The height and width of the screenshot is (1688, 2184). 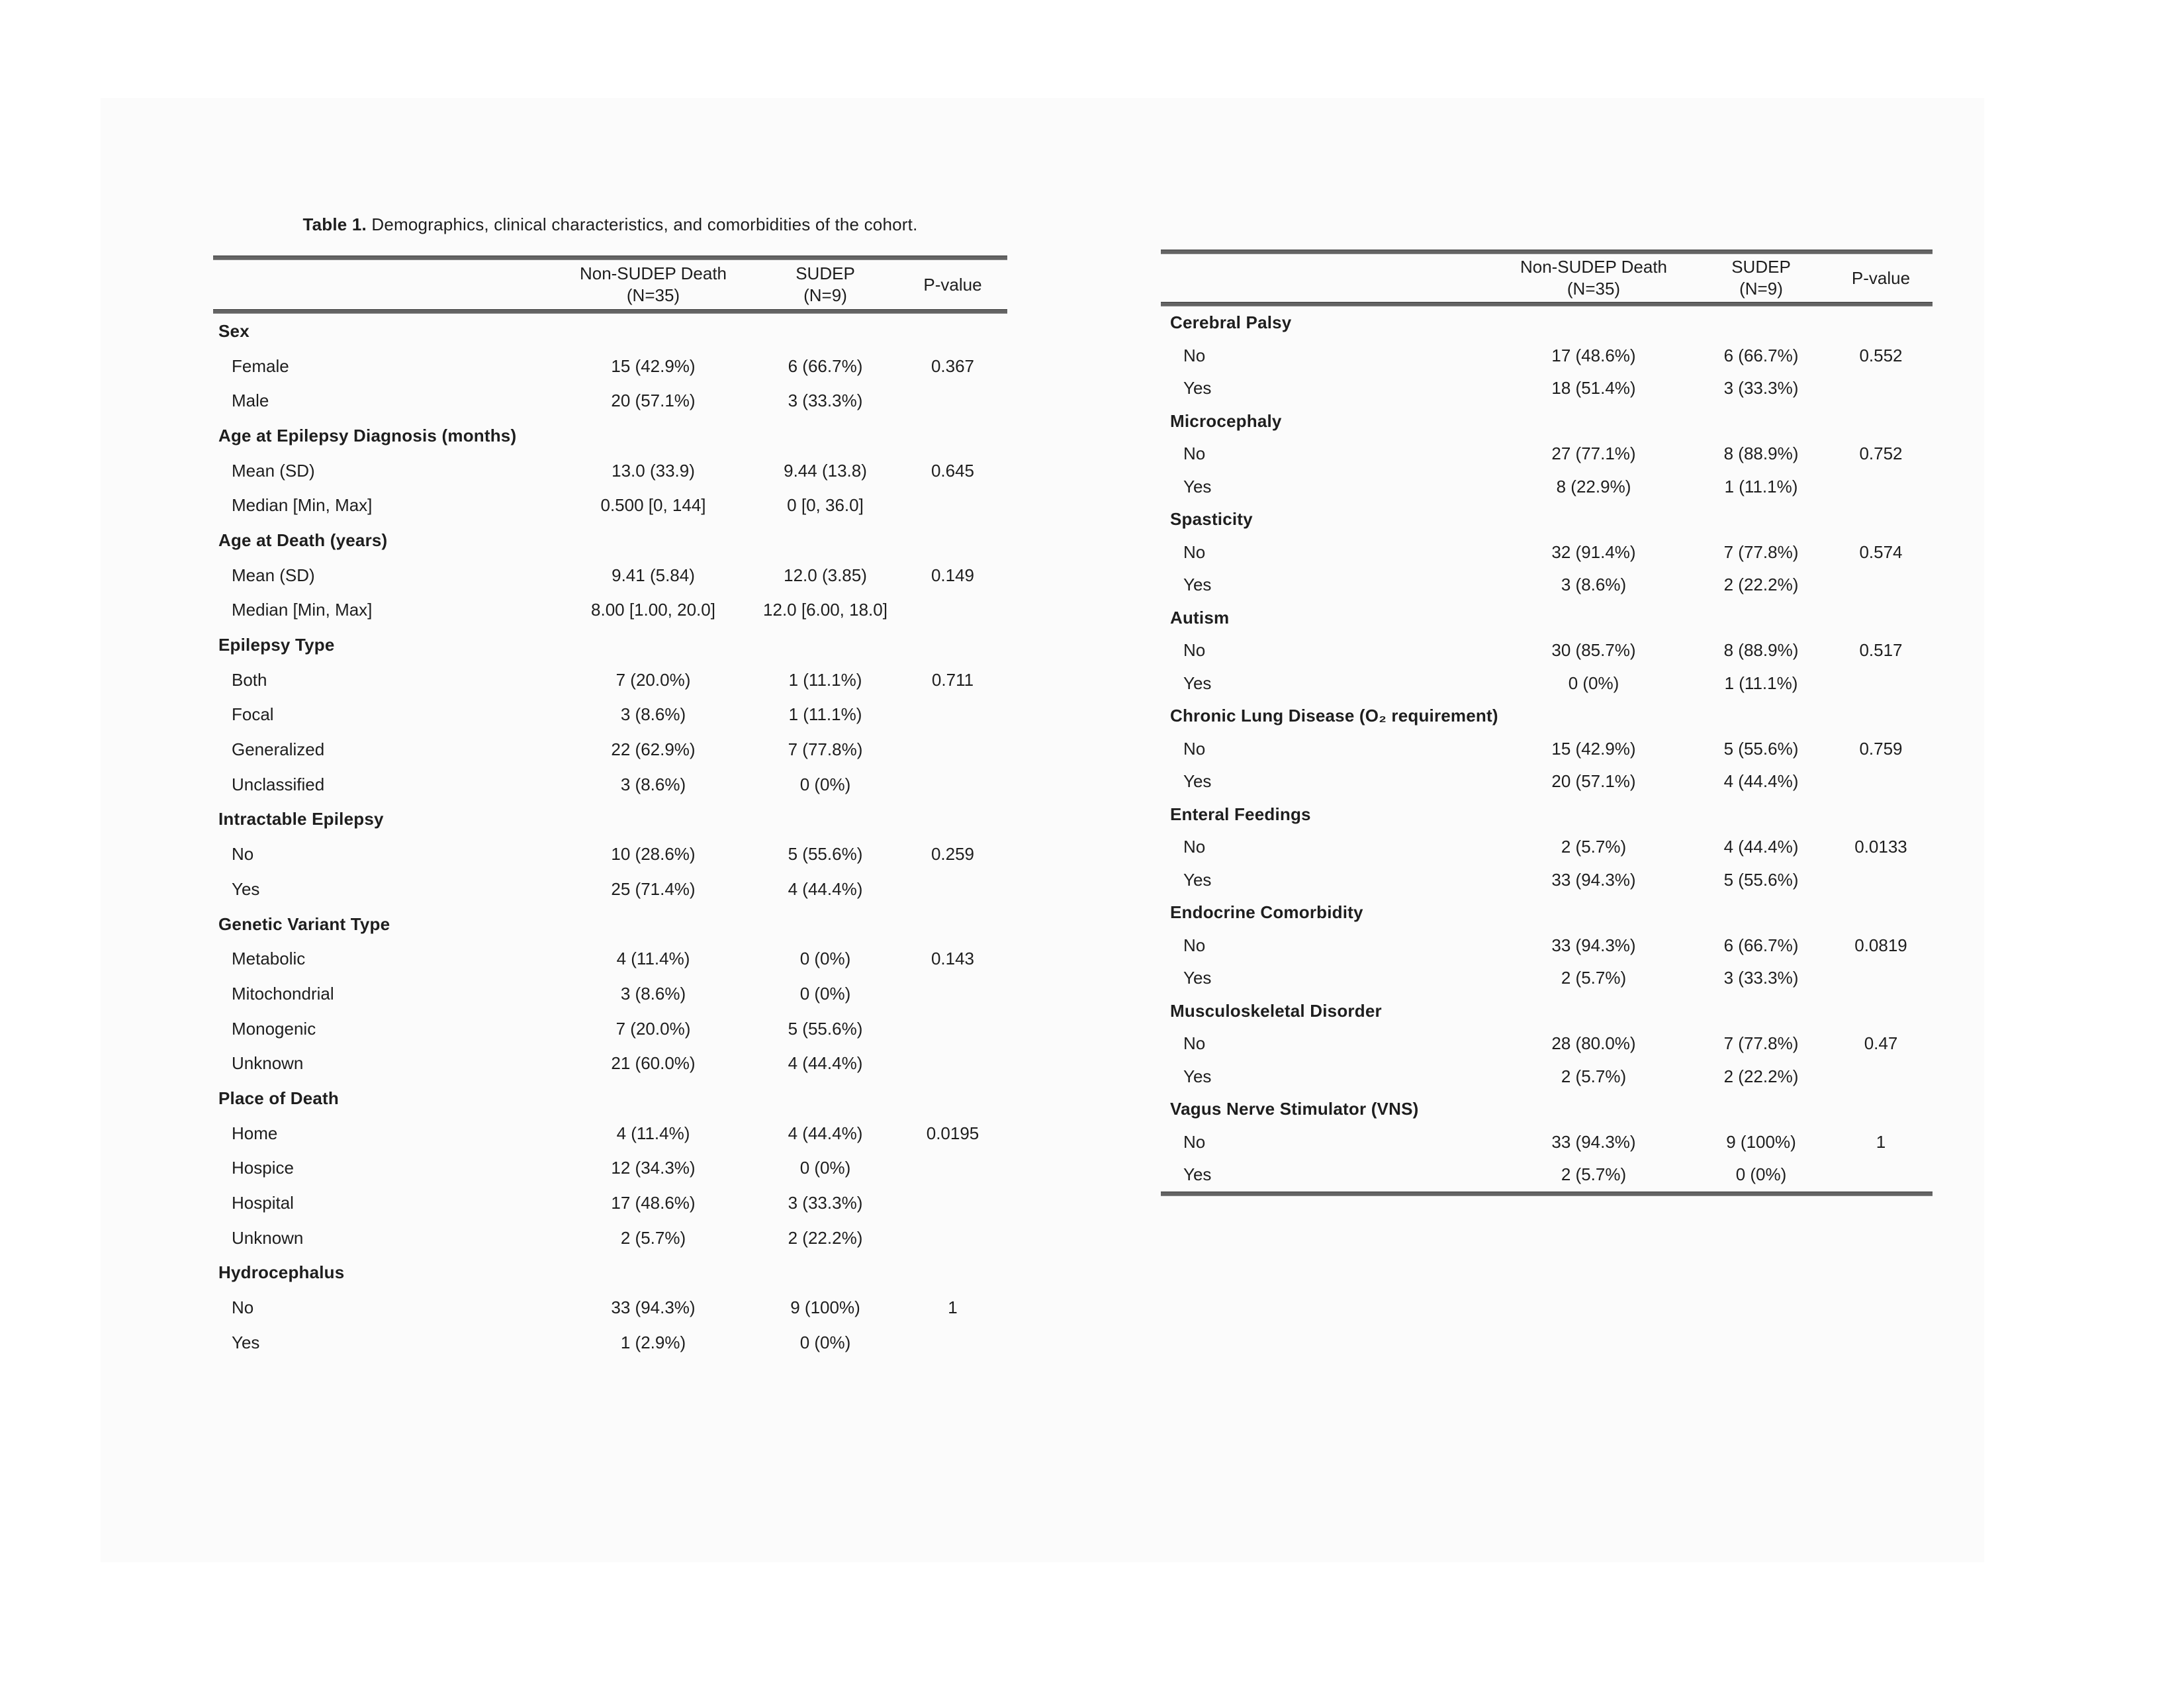 I want to click on row-label: Mean (SD), so click(x=273, y=470).